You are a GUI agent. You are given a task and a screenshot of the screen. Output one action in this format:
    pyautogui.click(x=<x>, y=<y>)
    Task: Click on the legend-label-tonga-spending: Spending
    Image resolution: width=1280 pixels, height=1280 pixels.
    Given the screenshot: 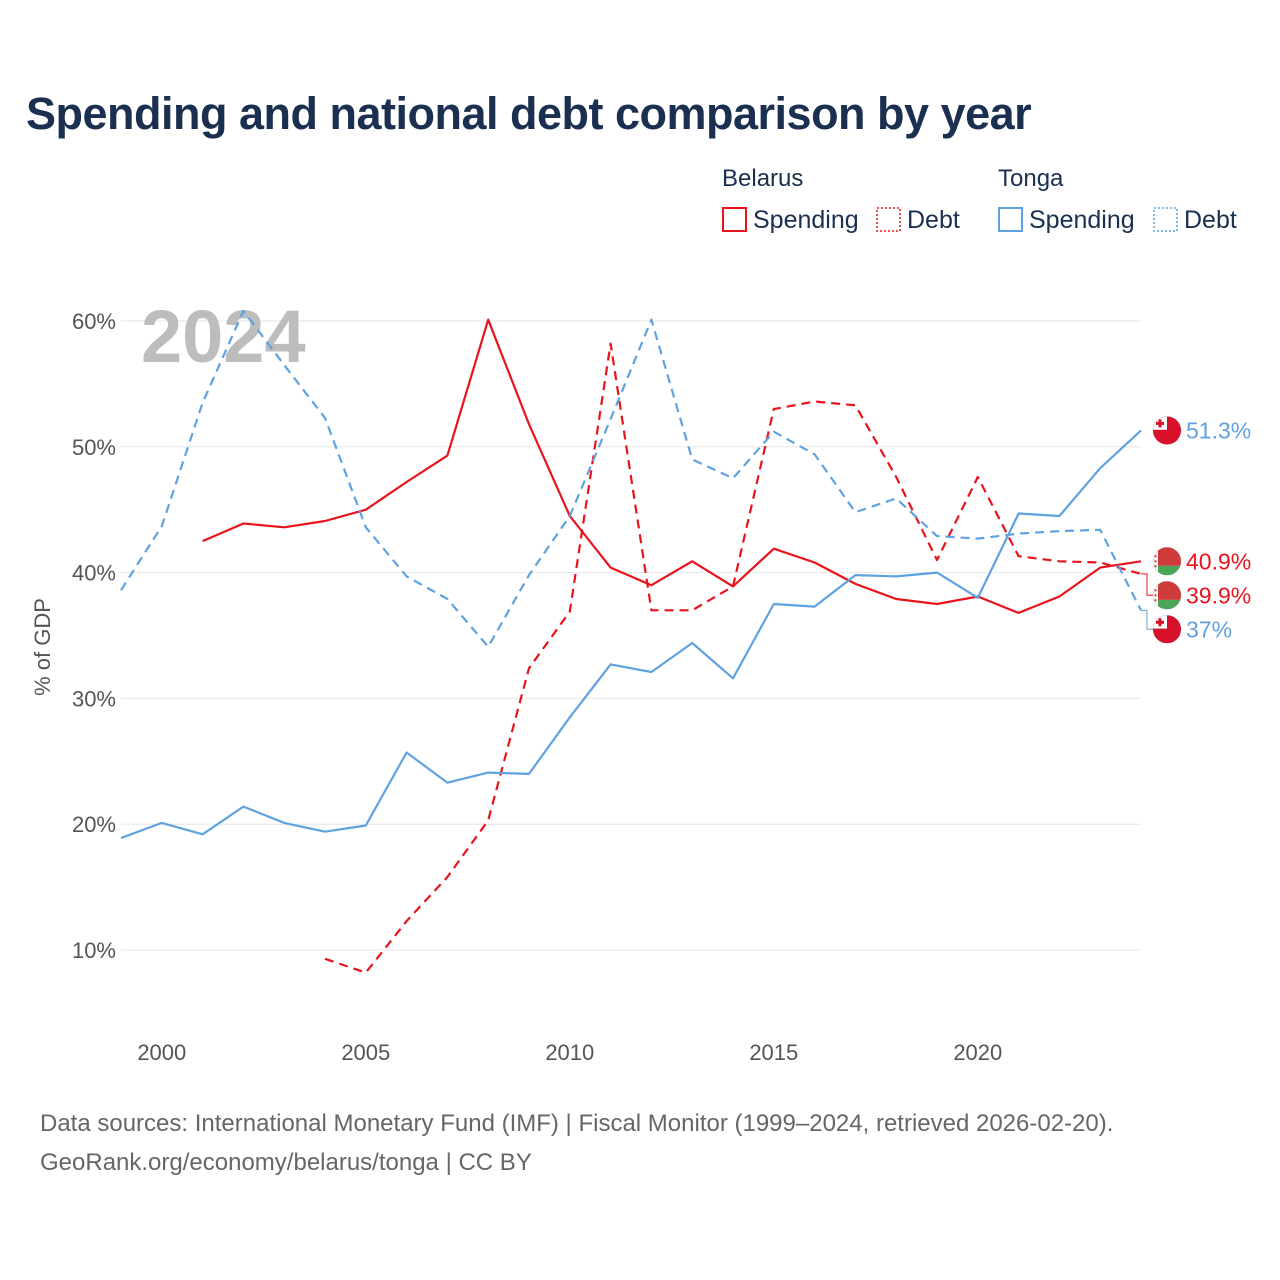 What is the action you would take?
    pyautogui.click(x=1082, y=220)
    